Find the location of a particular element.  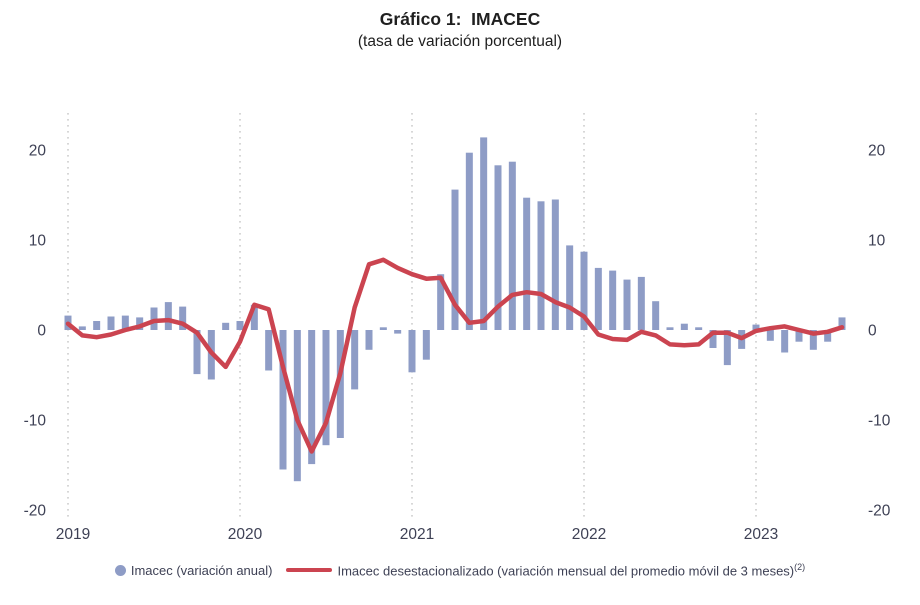

y-axis-label-left: 20 is located at coordinates (38, 151).